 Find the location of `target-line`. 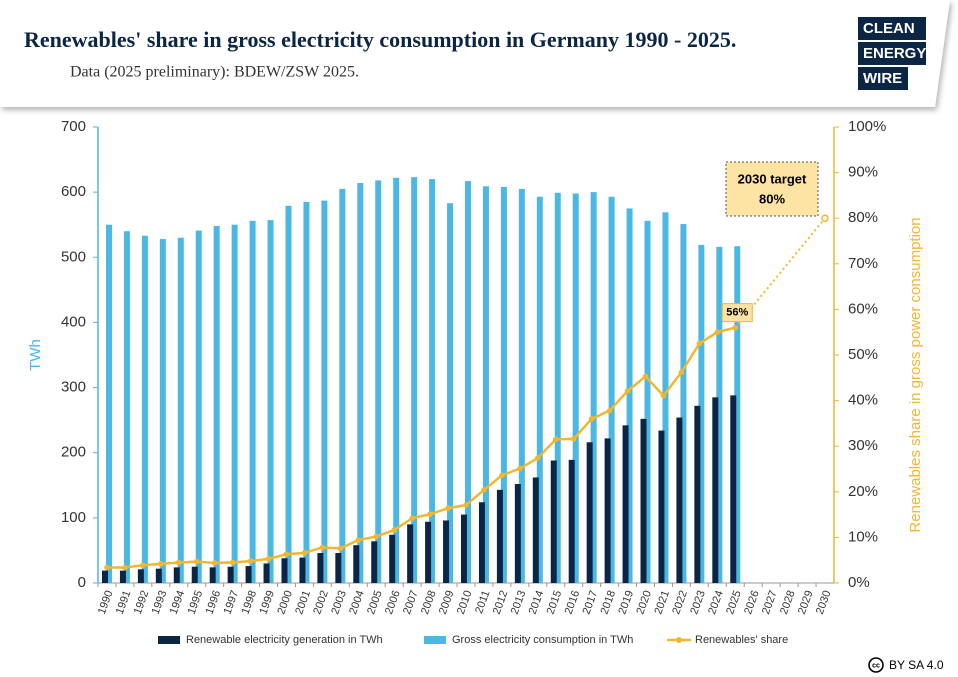

target-line is located at coordinates (780, 273).